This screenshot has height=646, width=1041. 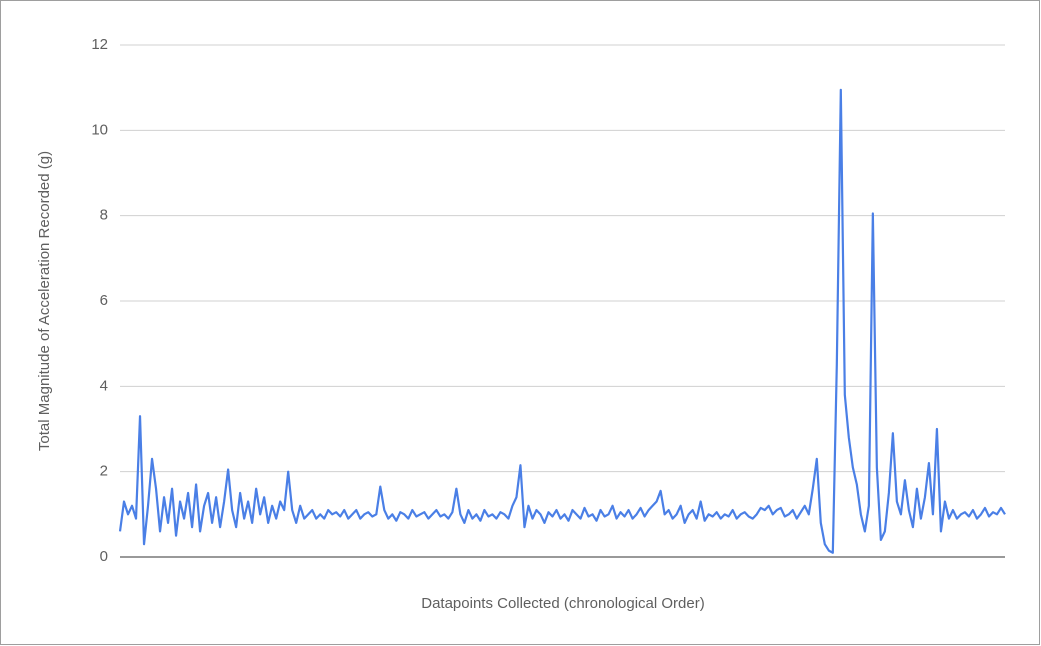 What do you see at coordinates (104, 385) in the screenshot?
I see `y-tick-label: 4` at bounding box center [104, 385].